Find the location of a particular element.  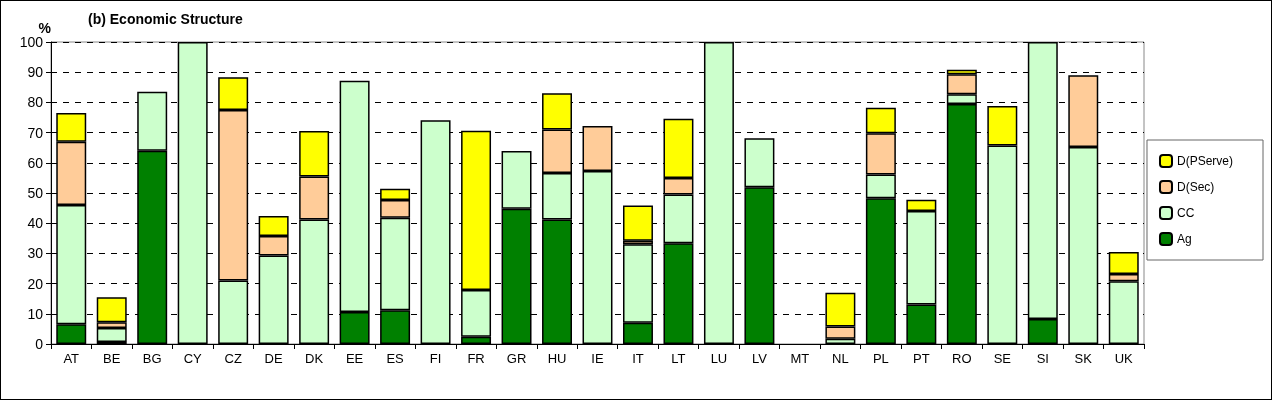

x-tick-label: CZ is located at coordinates (233, 358).